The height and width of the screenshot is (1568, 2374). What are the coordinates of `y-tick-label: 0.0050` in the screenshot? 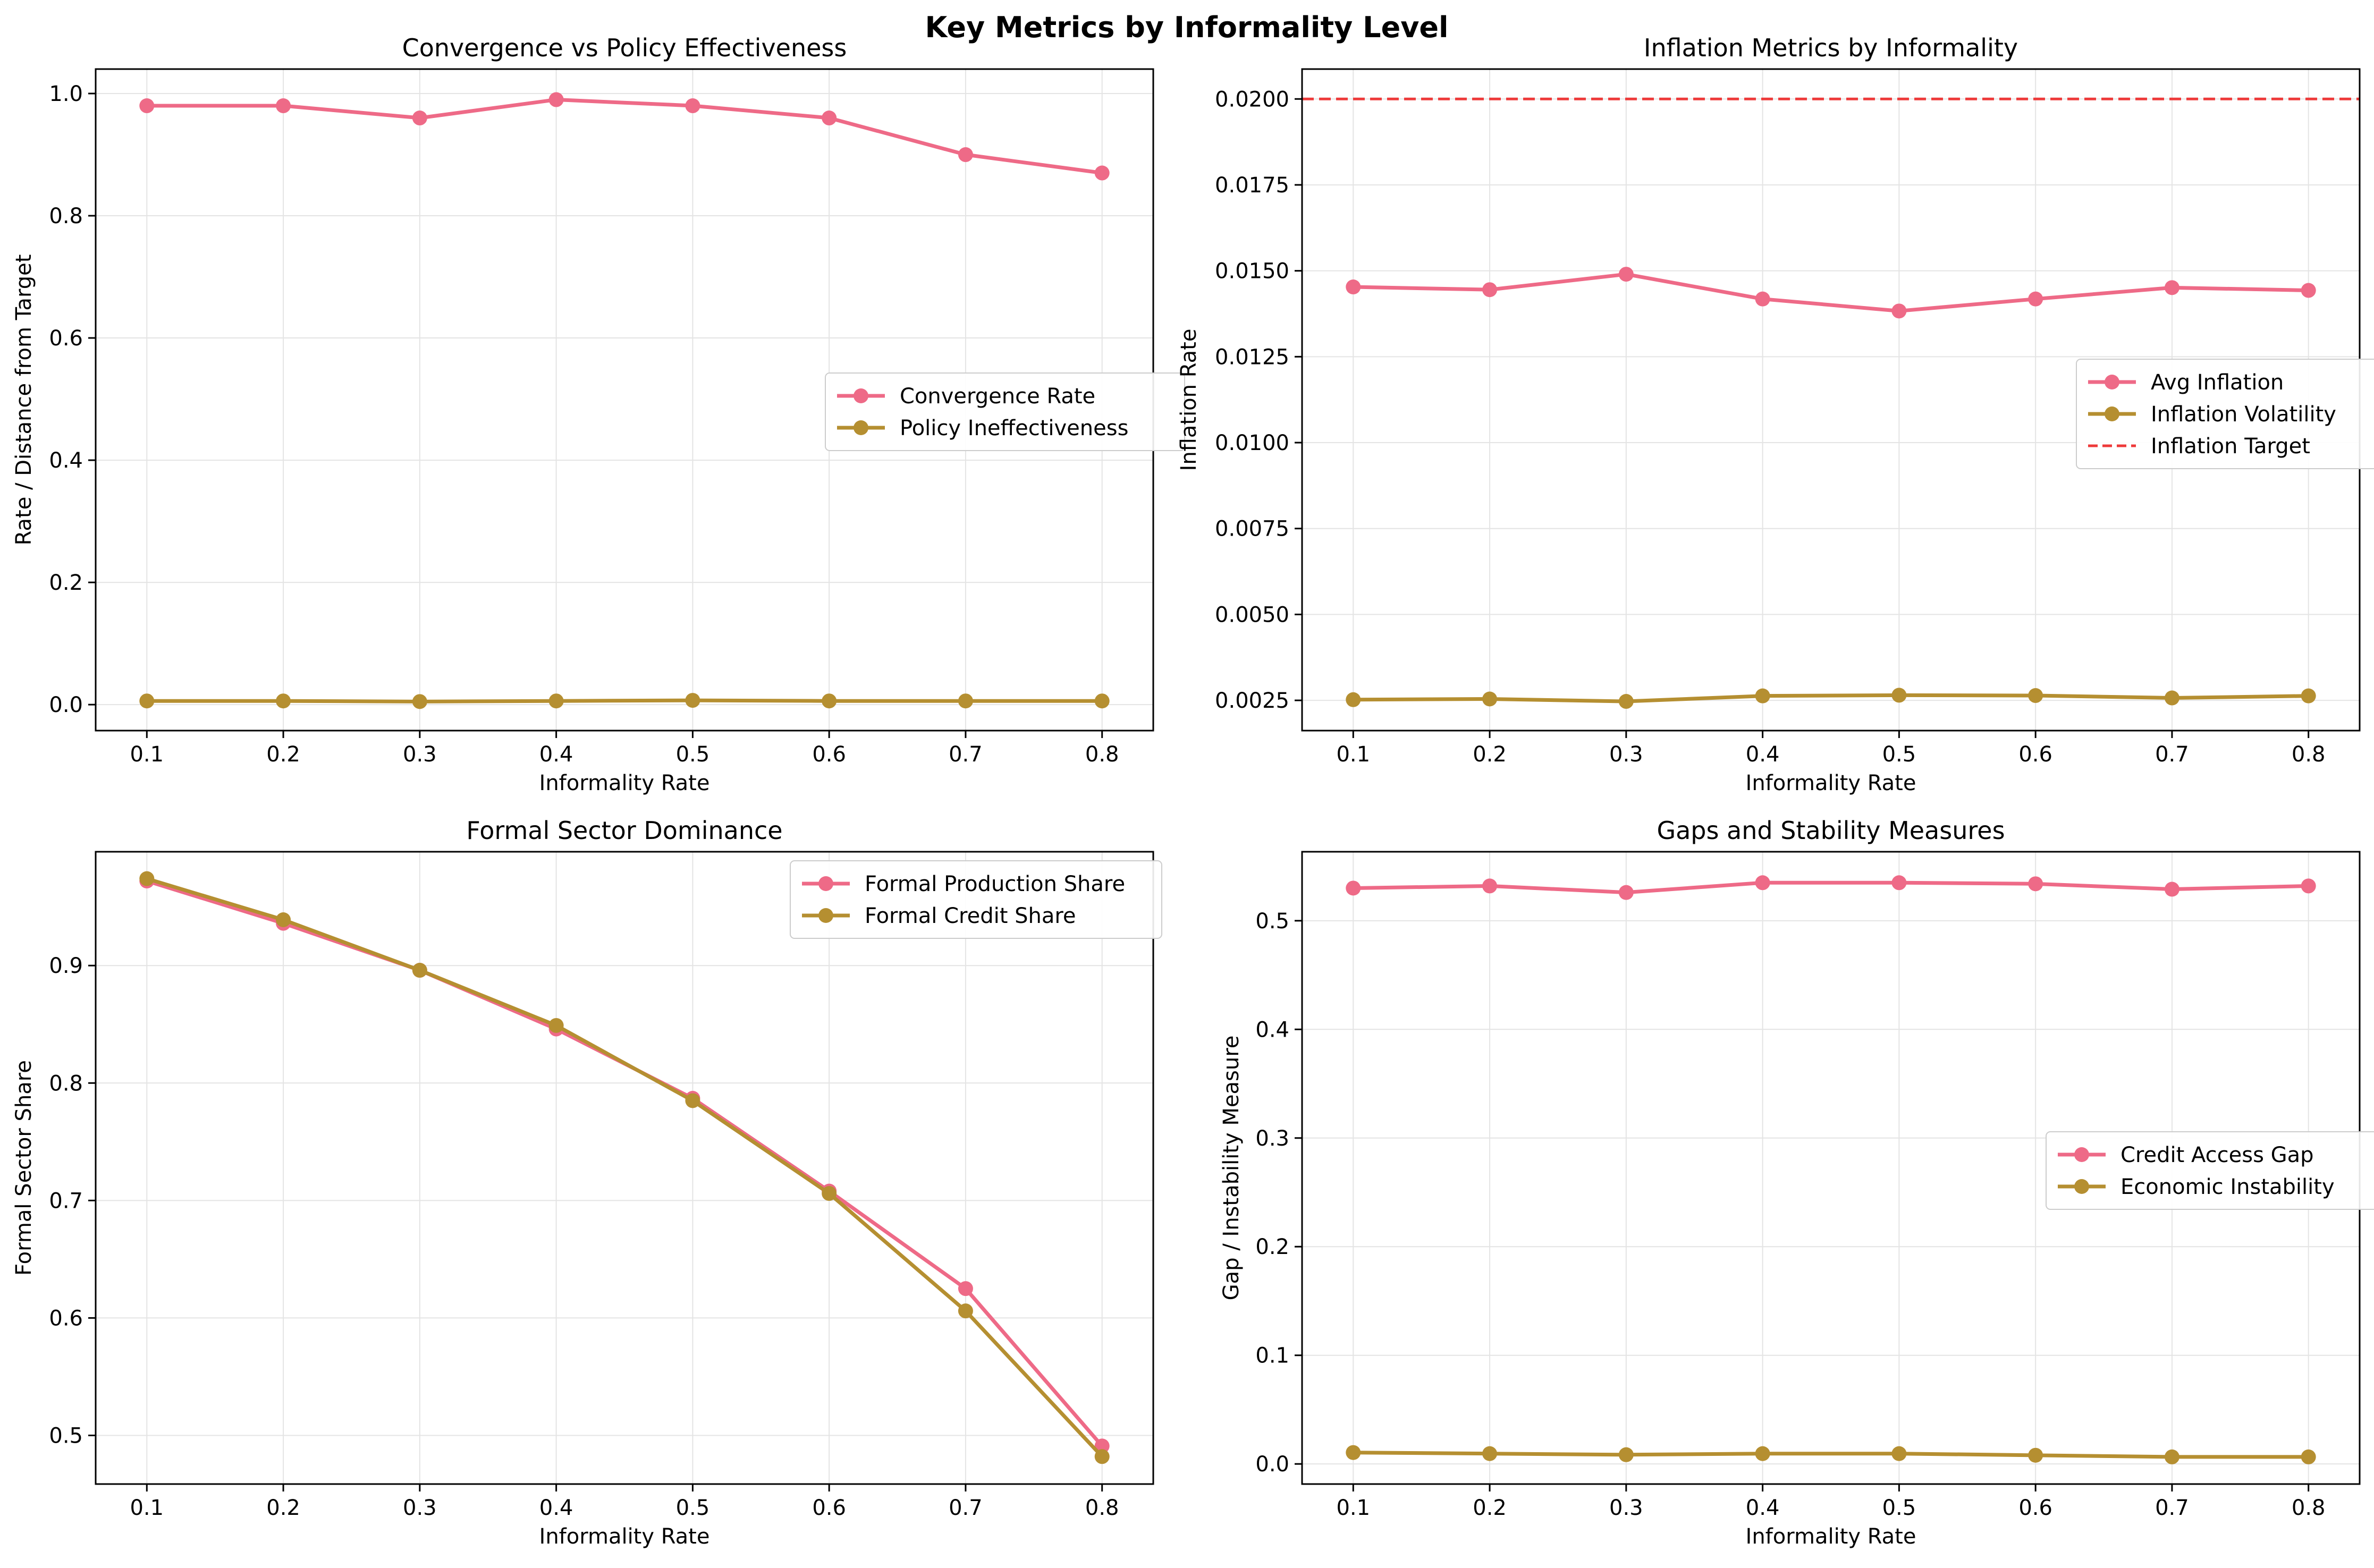 It's located at (1252, 615).